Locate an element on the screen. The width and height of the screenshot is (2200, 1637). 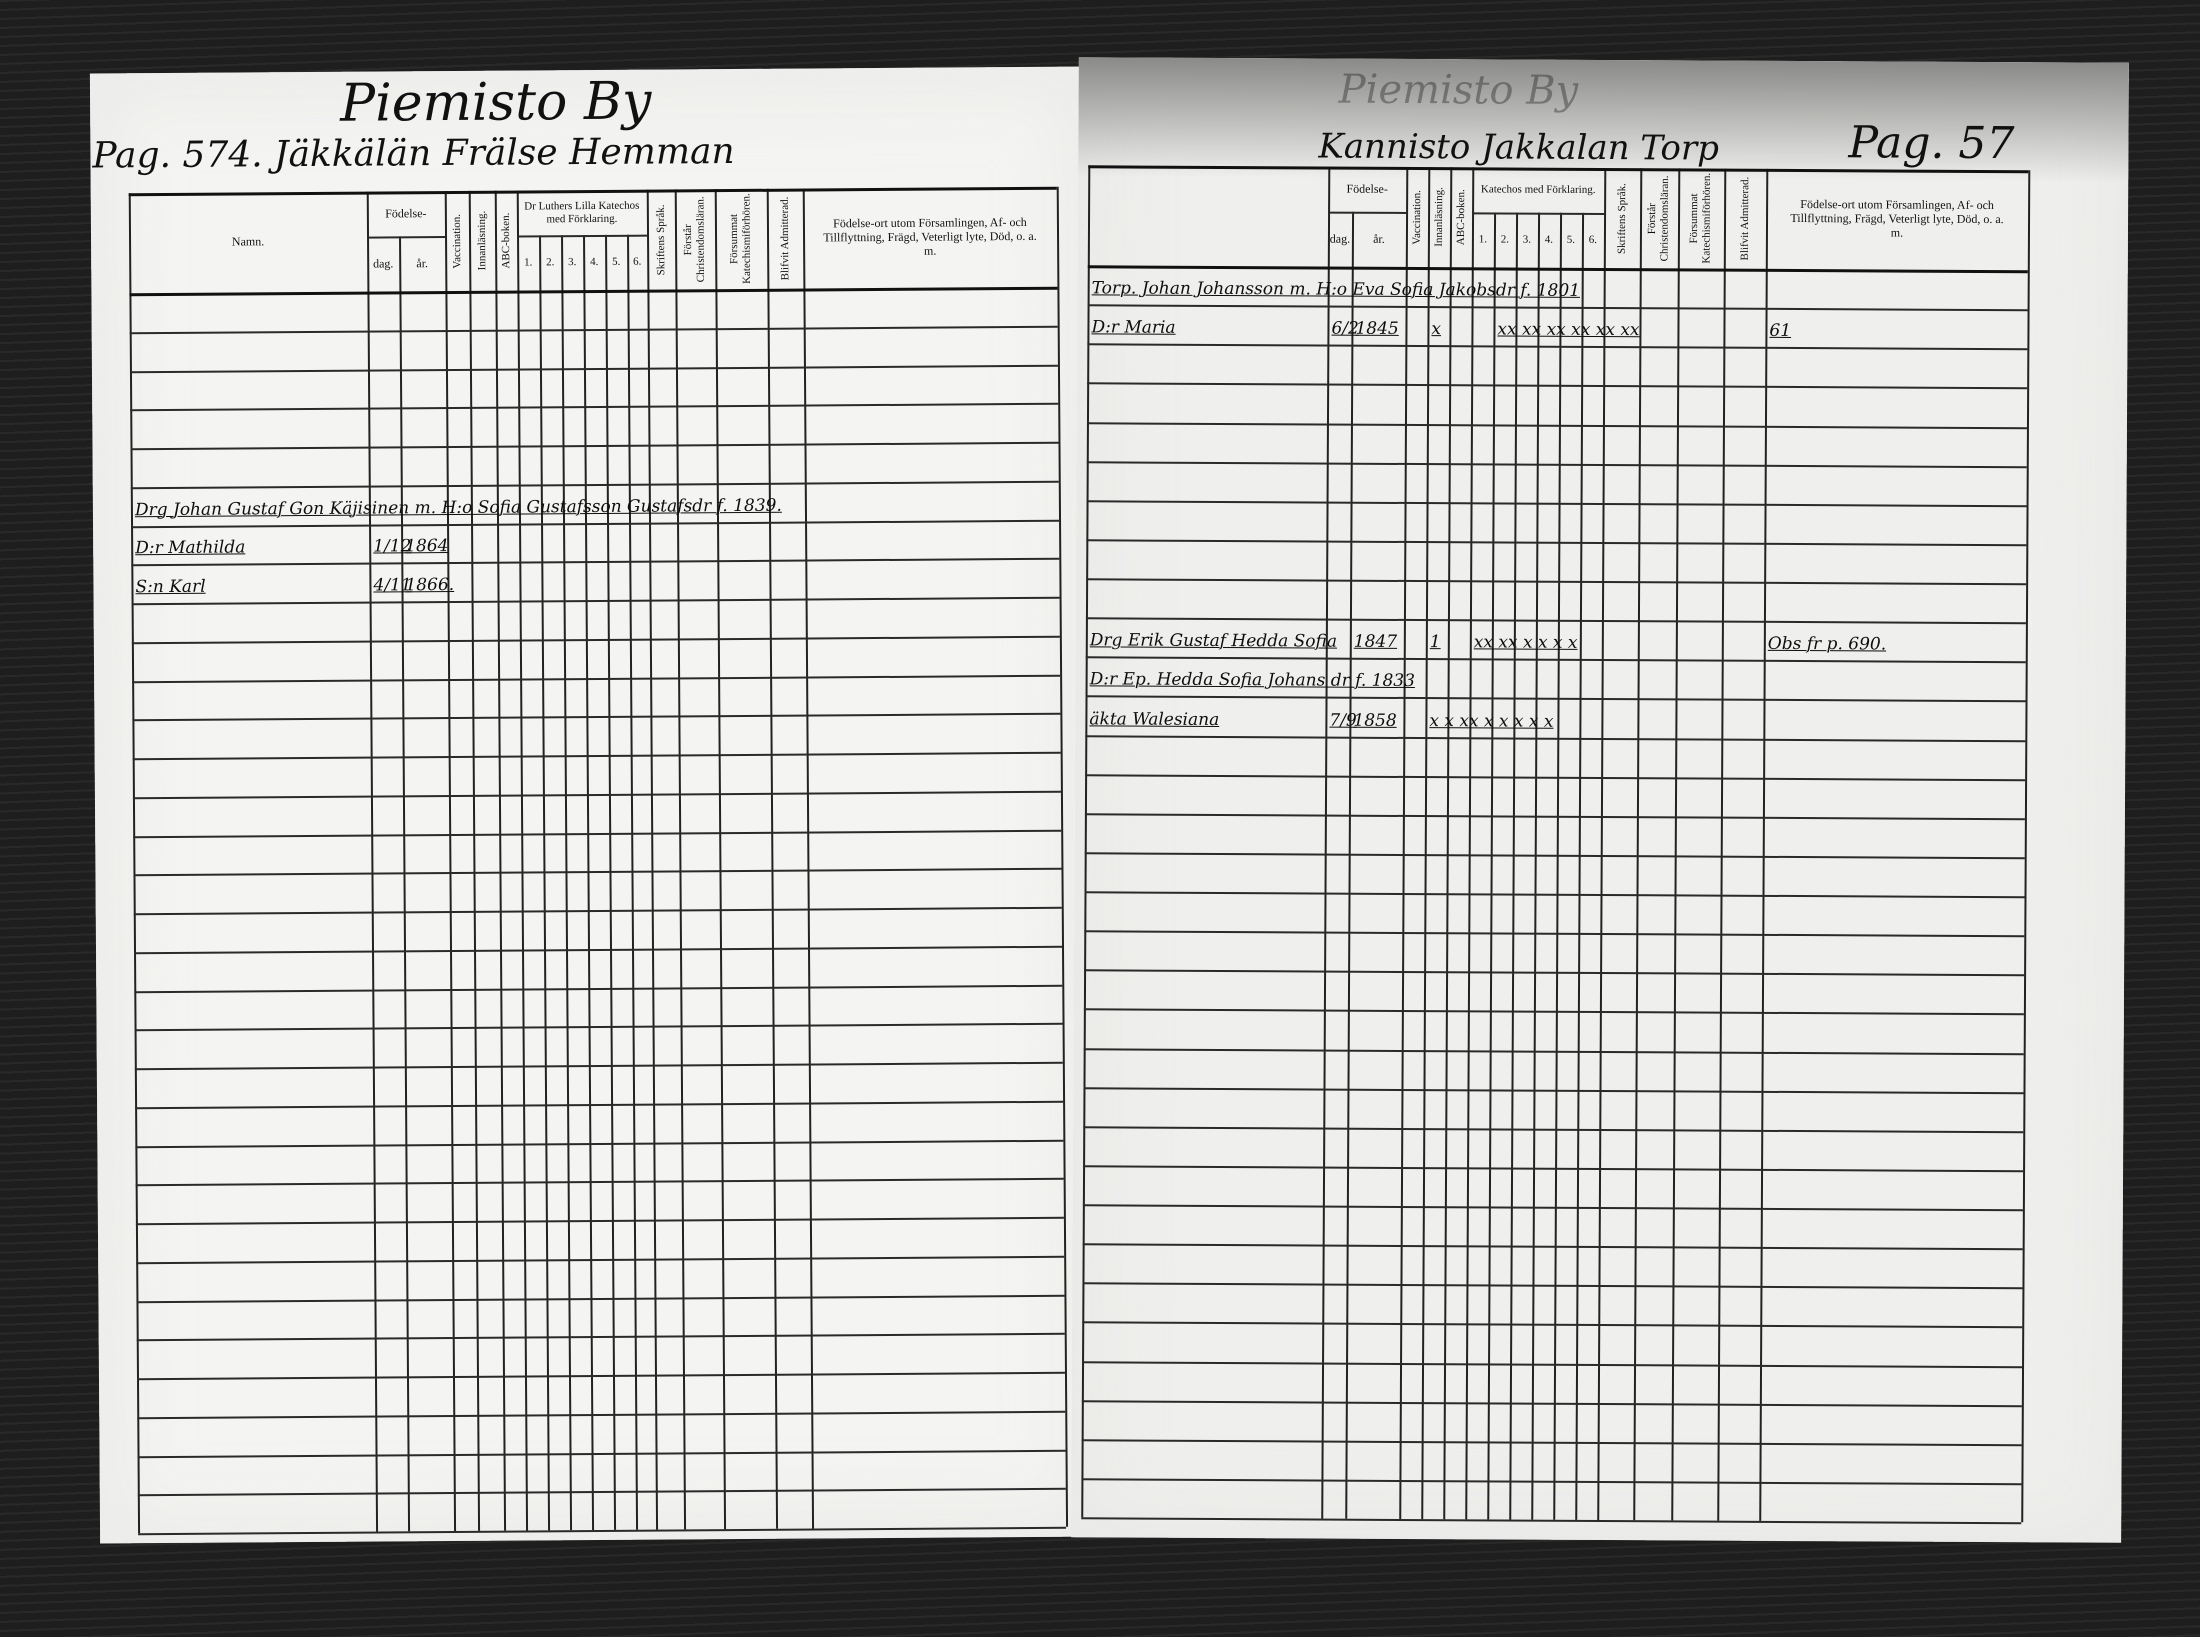
header-scripture-text: Skriftens Språk. is located at coordinates (1621, 218).